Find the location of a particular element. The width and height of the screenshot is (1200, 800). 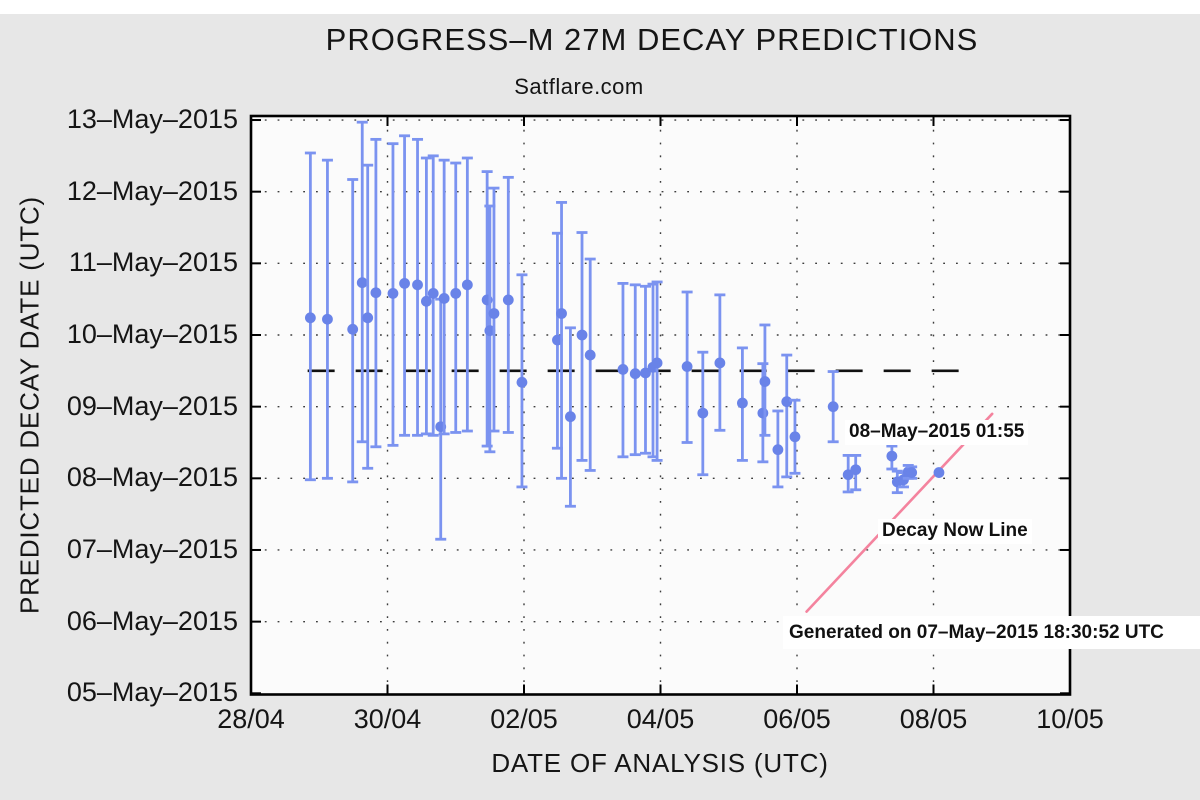

x-tick-label: 06/05 is located at coordinates (797, 719).